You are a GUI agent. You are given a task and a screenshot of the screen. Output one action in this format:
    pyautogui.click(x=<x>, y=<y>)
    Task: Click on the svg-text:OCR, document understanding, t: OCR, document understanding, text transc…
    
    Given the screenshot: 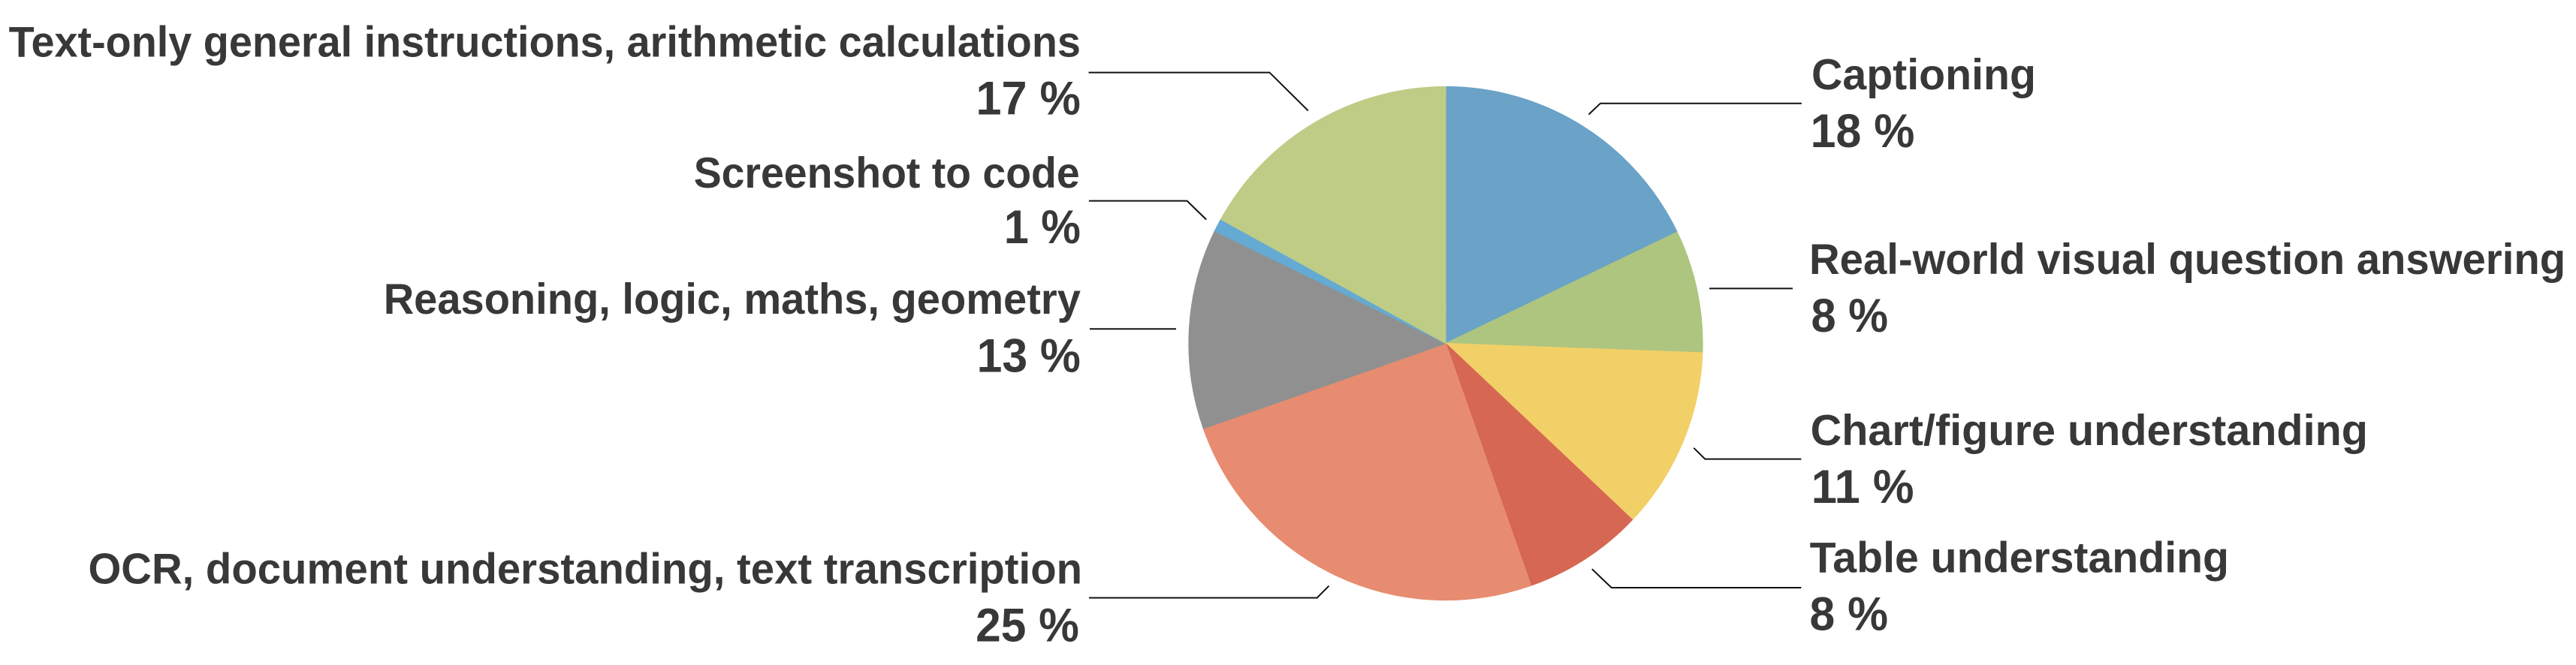 What is the action you would take?
    pyautogui.click(x=586, y=570)
    